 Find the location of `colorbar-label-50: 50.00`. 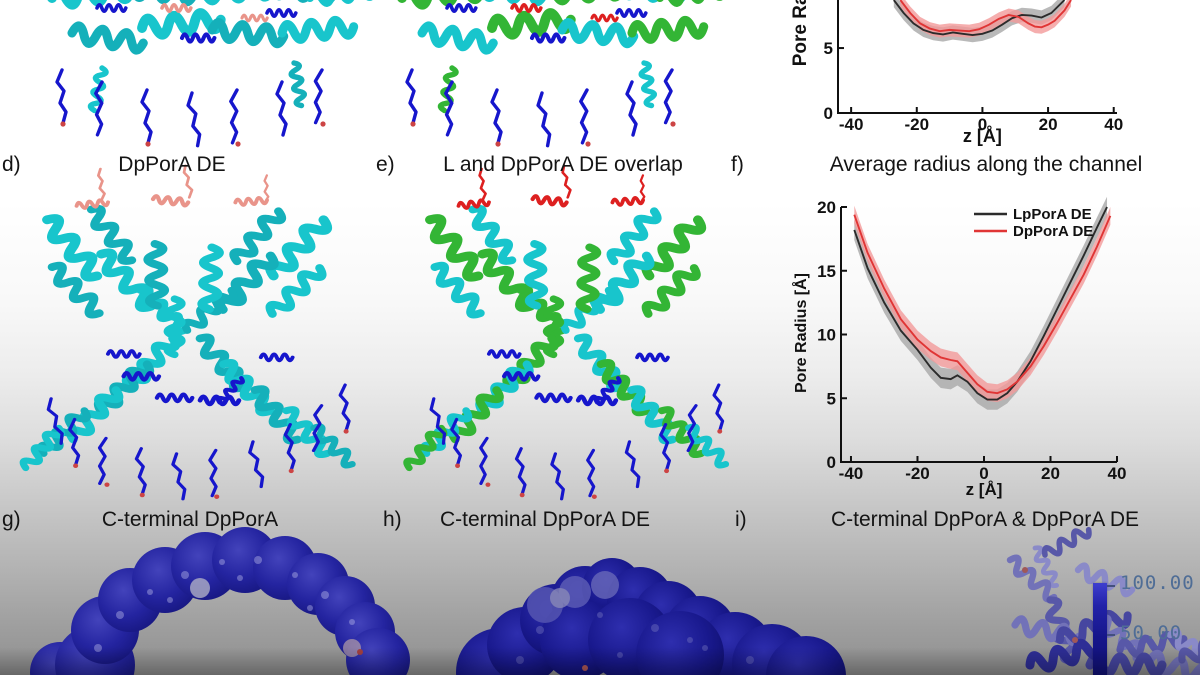

colorbar-label-50: 50.00 is located at coordinates (1151, 633).